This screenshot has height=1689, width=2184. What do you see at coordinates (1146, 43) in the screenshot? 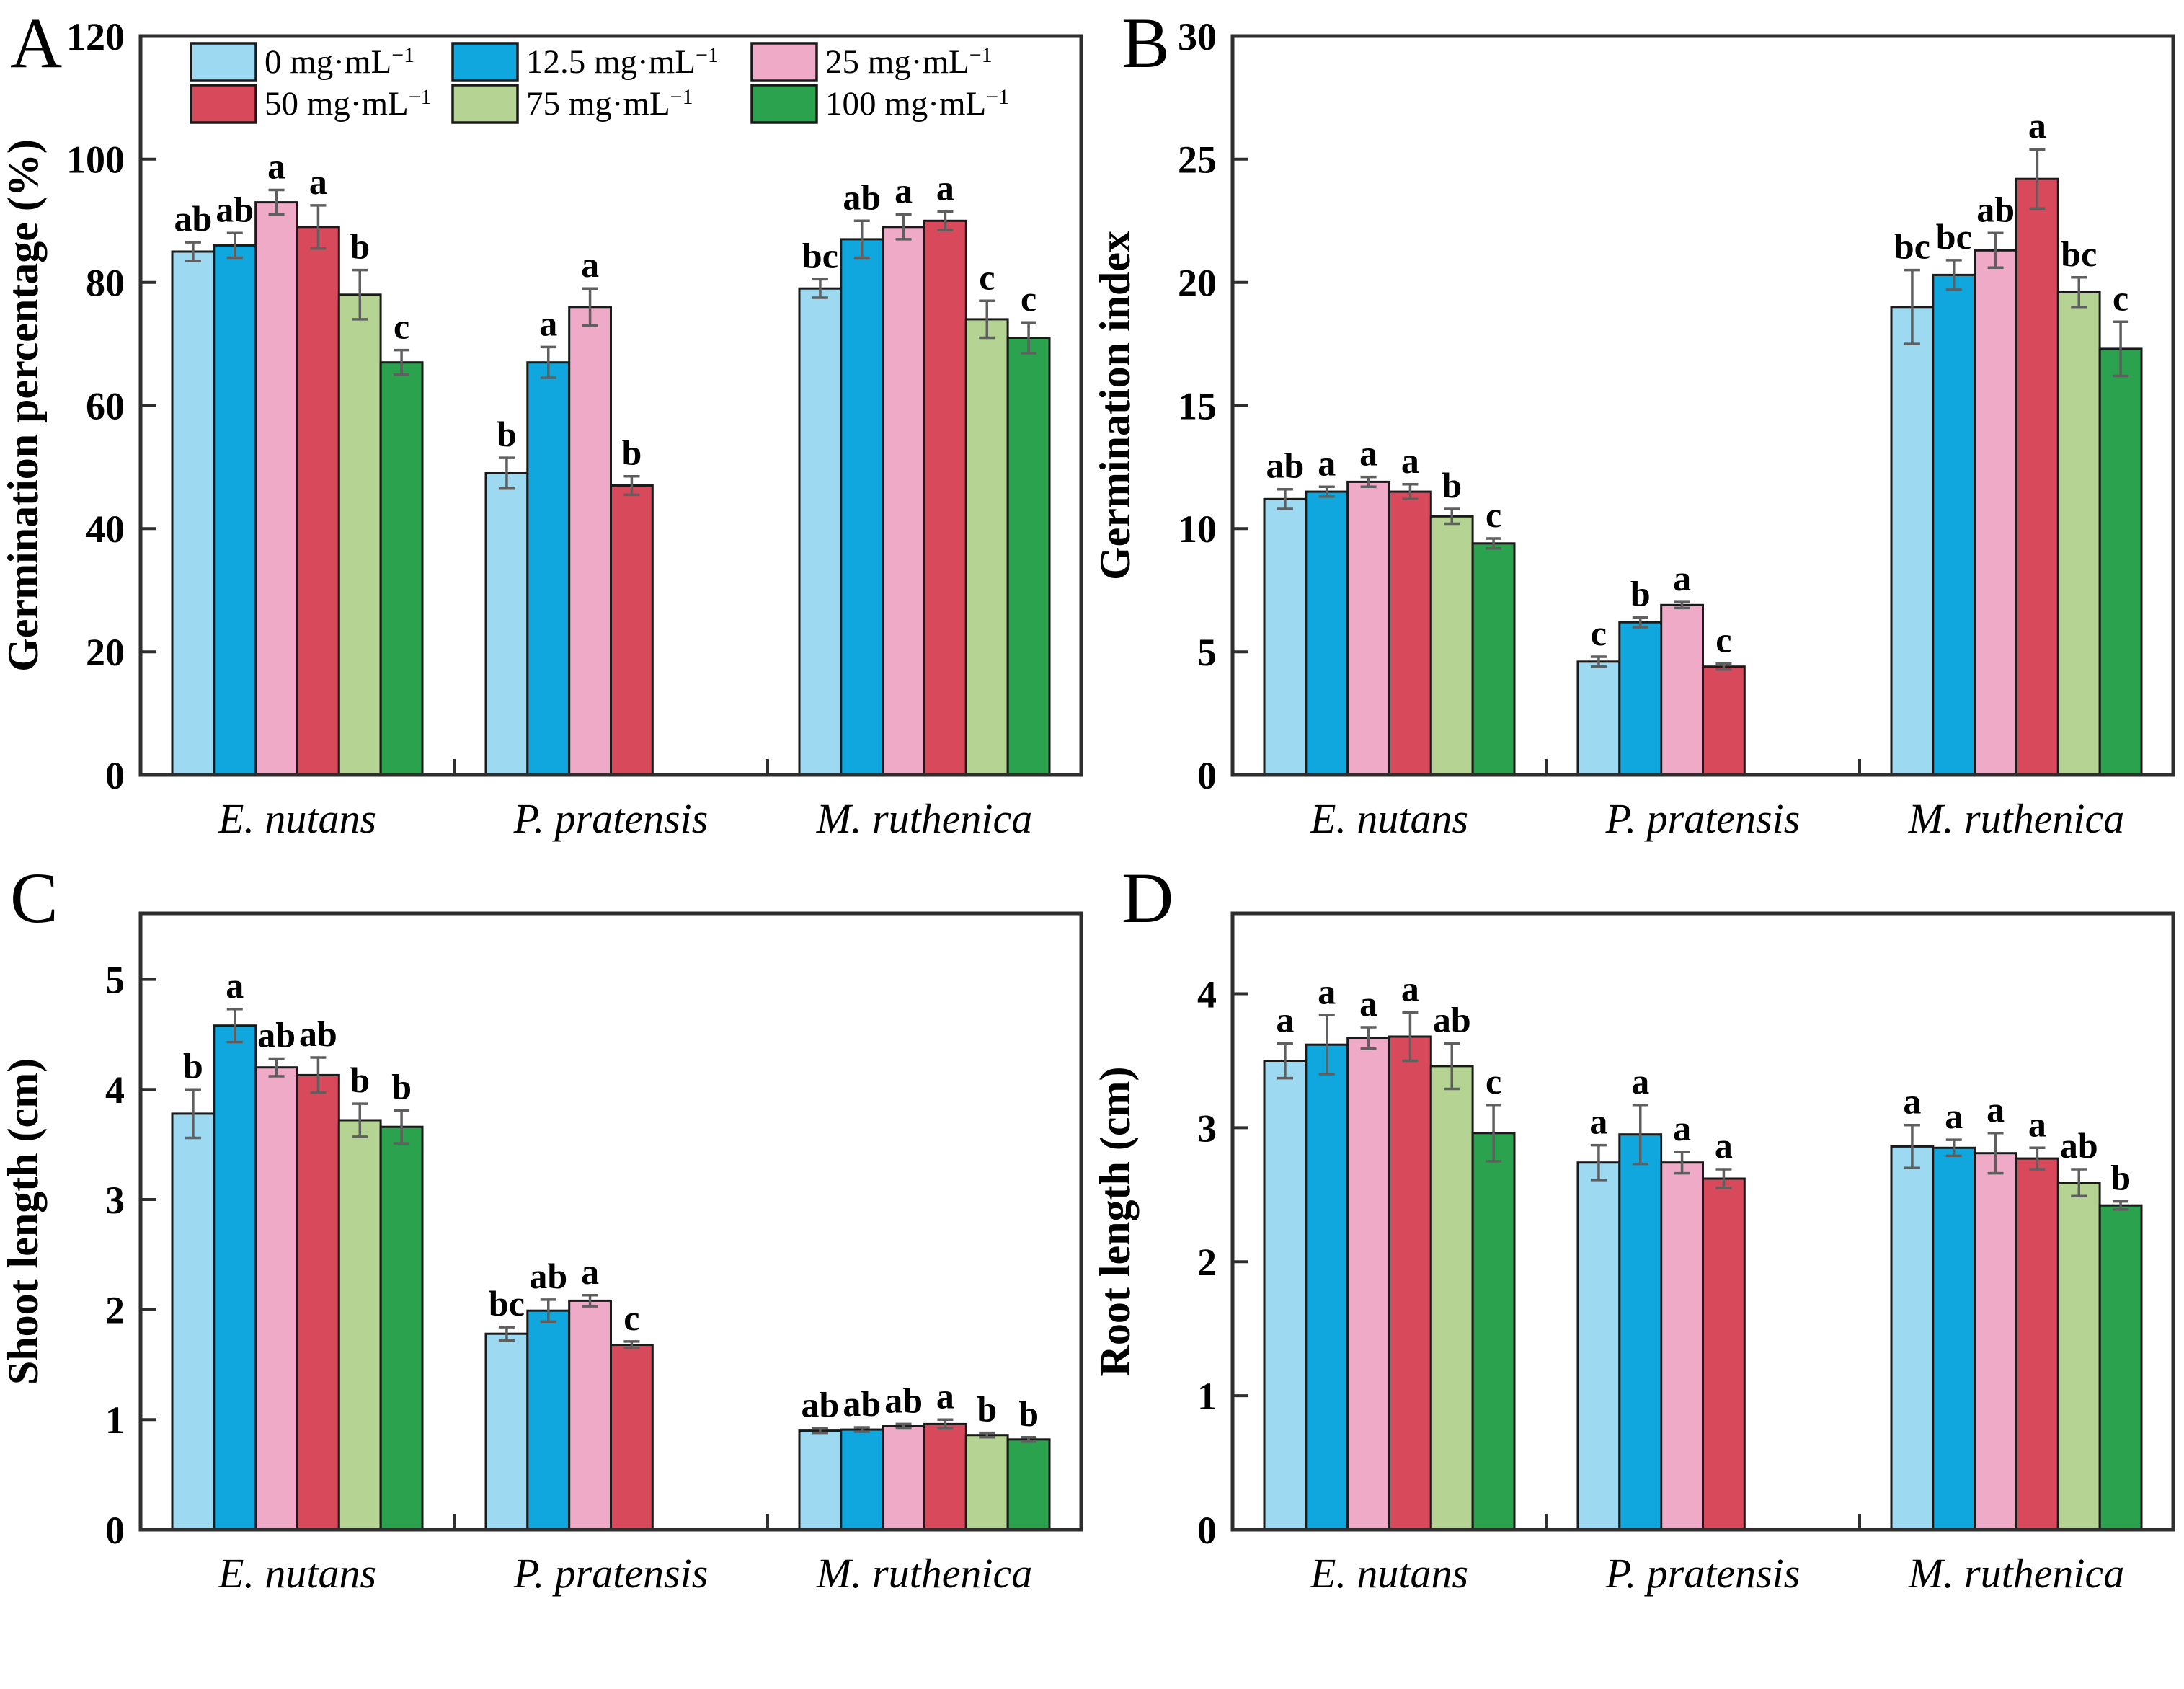
I see `panel-letter-b: B` at bounding box center [1146, 43].